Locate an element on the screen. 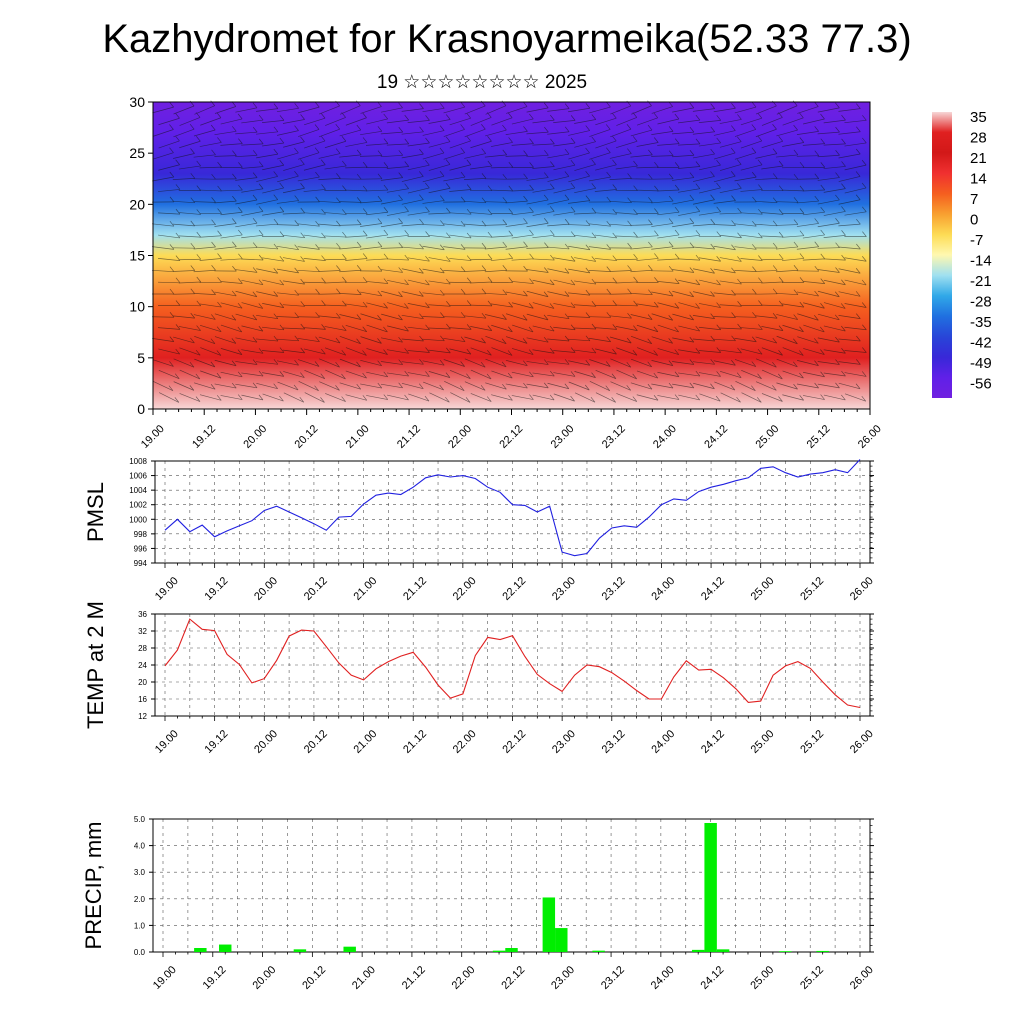 This screenshot has height=1029, width=1024. x-tick-label: 21.00 is located at coordinates (365, 742).